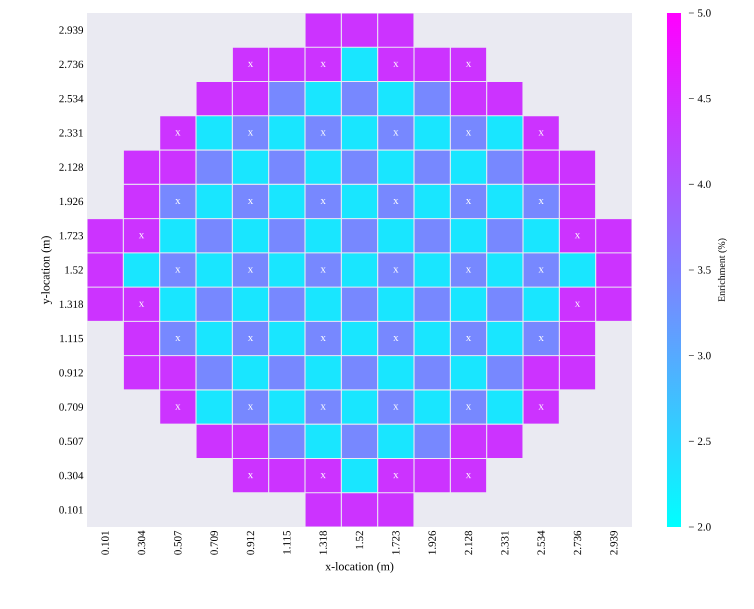  What do you see at coordinates (72, 338) in the screenshot?
I see `y-tick-label: 1.115` at bounding box center [72, 338].